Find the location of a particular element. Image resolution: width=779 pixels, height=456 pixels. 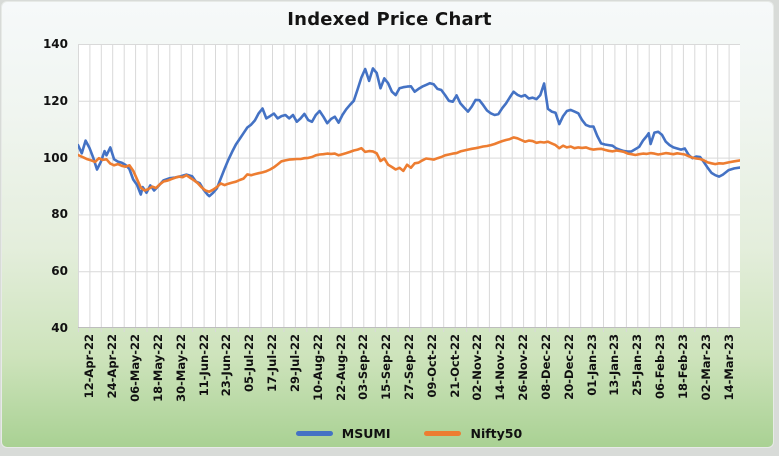

legend-label-nifty50: Nifty50 is located at coordinates (496, 433).